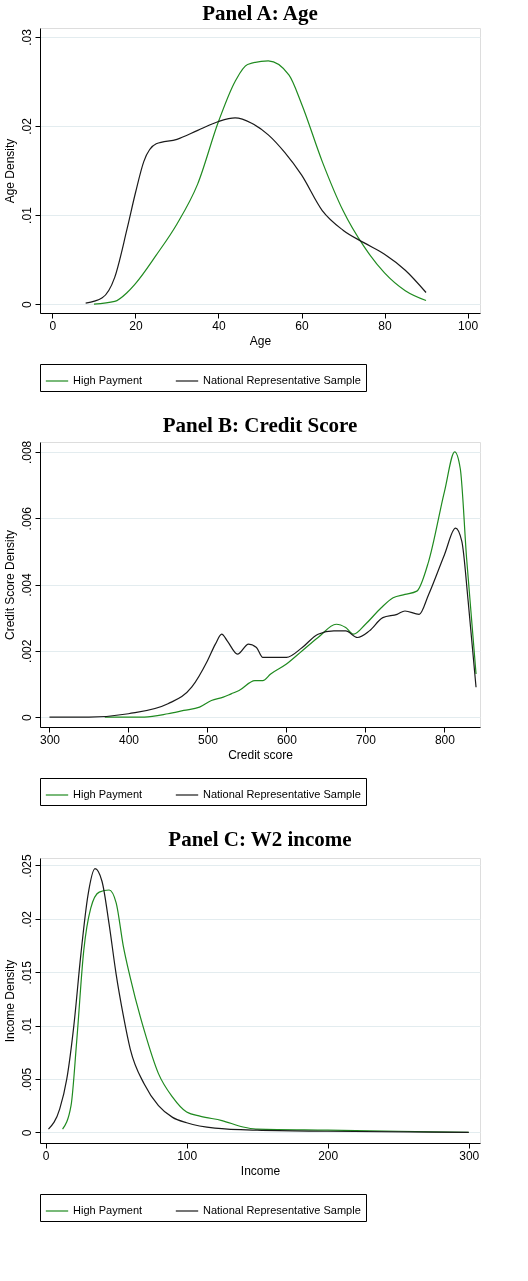 Image resolution: width=528 pixels, height=1281 pixels. What do you see at coordinates (26, 865) in the screenshot?
I see `y-tick-label: .025` at bounding box center [26, 865].